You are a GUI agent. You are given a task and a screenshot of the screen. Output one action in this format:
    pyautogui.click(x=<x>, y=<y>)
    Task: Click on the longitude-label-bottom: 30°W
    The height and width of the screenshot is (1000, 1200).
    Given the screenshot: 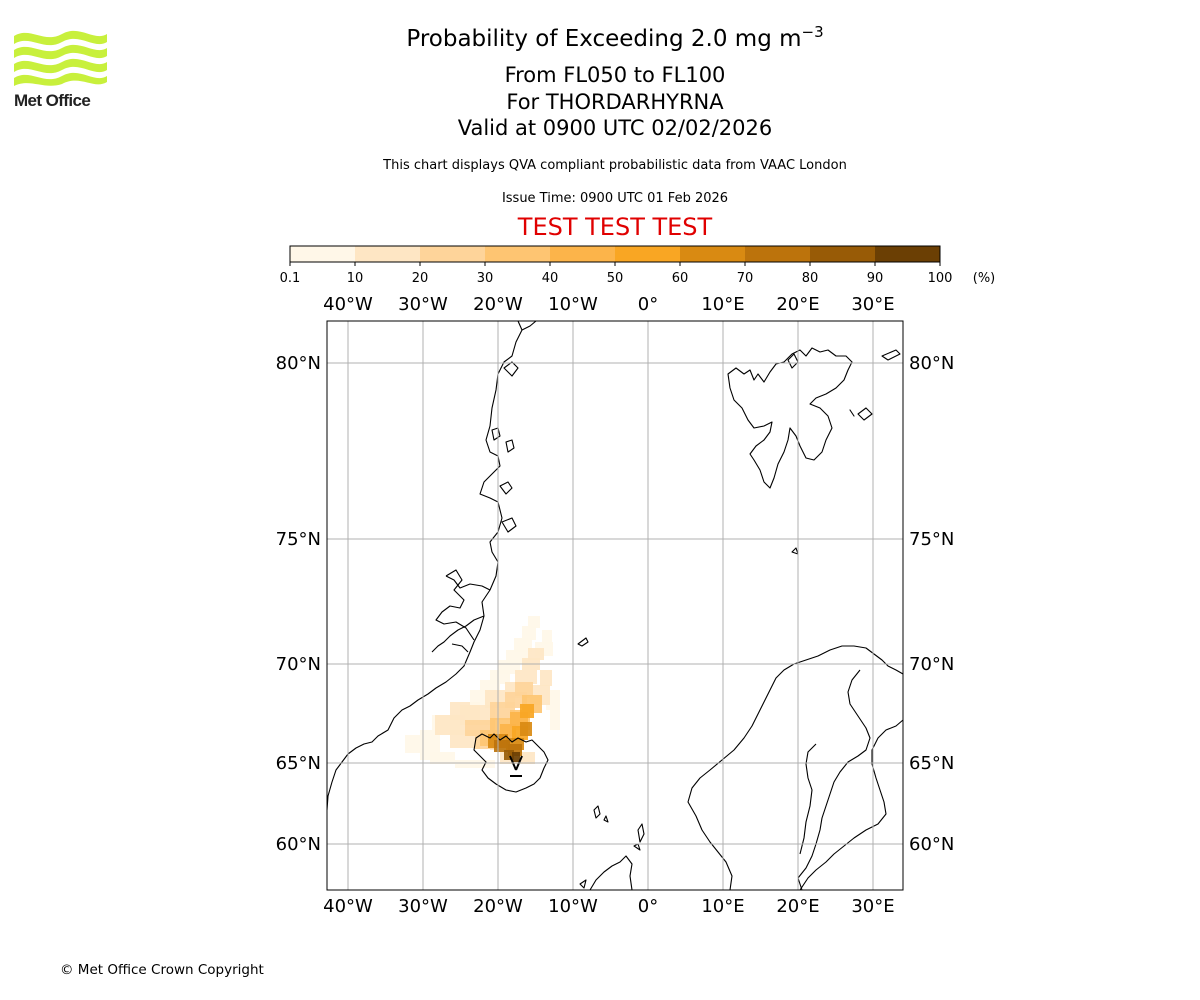 What is the action you would take?
    pyautogui.click(x=423, y=905)
    